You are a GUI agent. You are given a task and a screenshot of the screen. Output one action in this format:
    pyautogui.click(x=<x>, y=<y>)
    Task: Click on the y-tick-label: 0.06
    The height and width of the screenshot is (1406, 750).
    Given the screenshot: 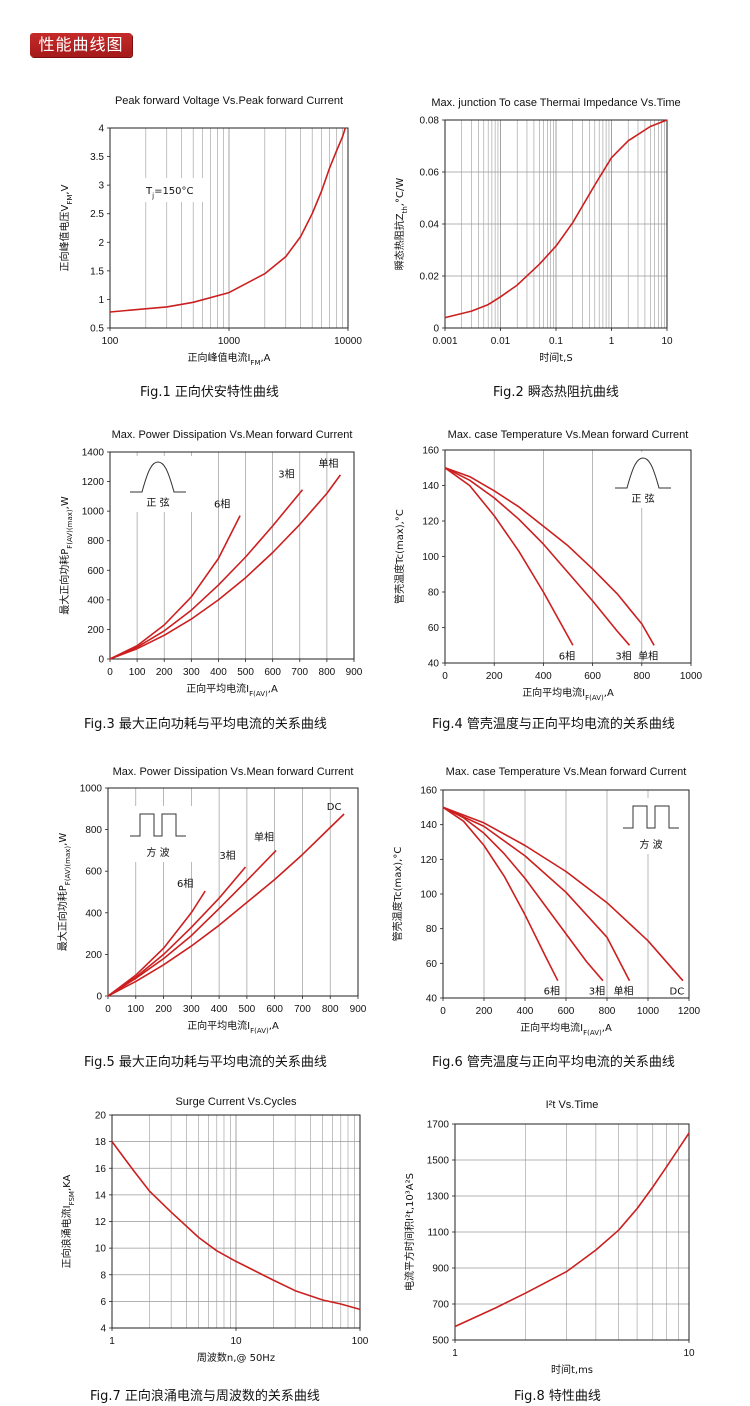 What is the action you would take?
    pyautogui.click(x=430, y=173)
    